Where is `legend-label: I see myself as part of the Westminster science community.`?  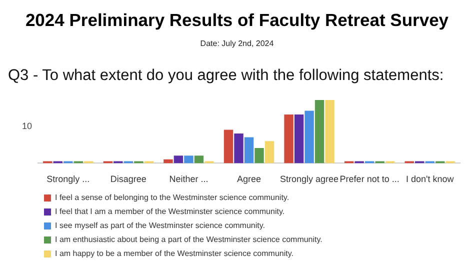 legend-label: I see myself as part of the Westminster science community. is located at coordinates (160, 225).